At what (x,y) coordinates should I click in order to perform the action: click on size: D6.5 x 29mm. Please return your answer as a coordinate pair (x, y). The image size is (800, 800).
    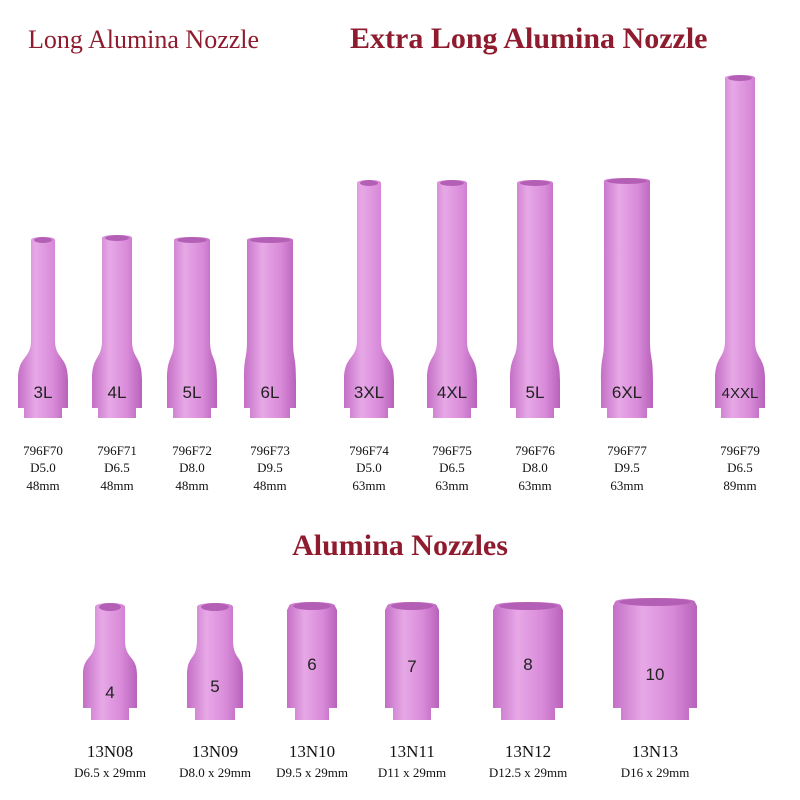
    Looking at the image, I should click on (110, 772).